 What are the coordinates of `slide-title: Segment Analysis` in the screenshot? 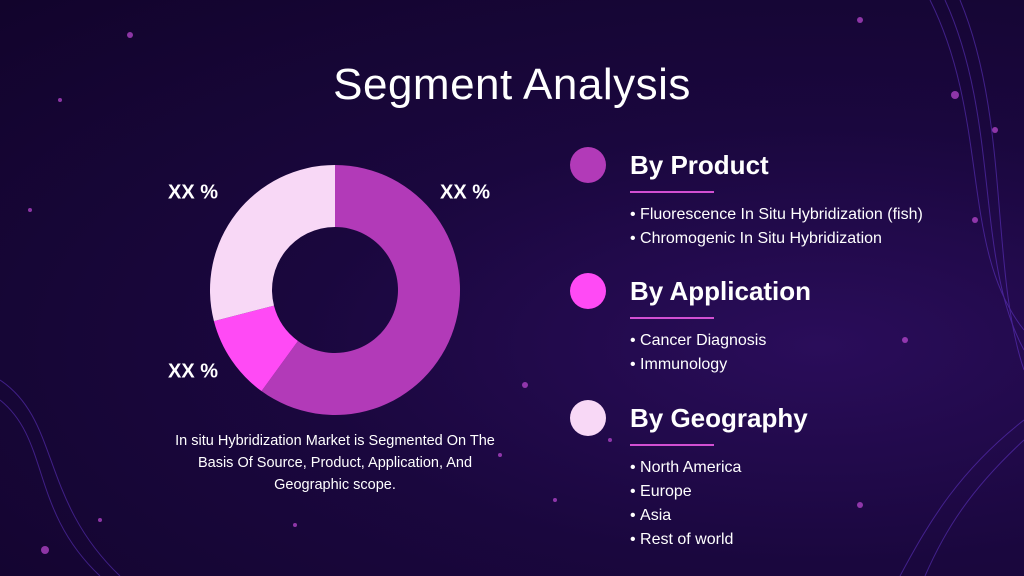 It's located at (512, 84).